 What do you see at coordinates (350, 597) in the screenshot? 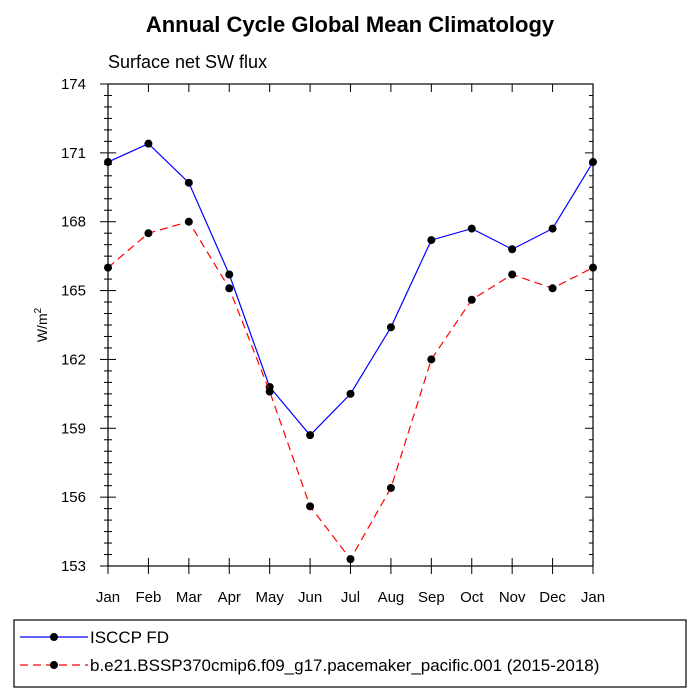
I see `x-tick-label: Jul` at bounding box center [350, 597].